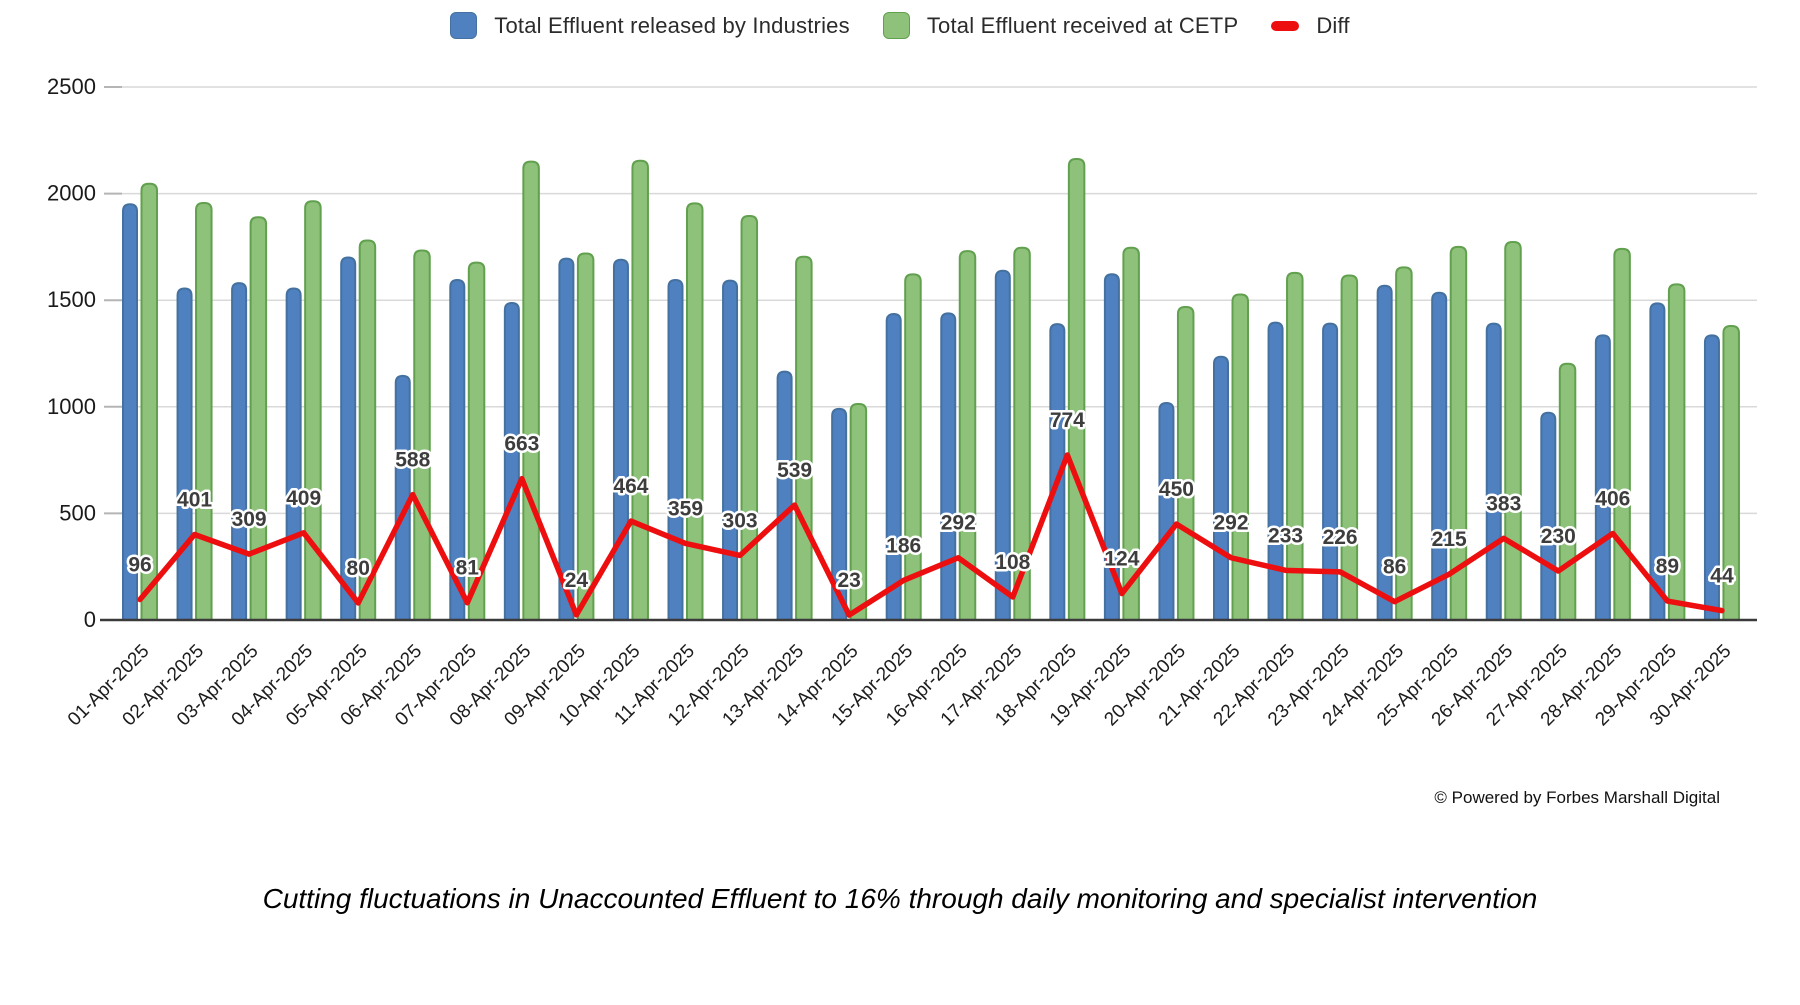  What do you see at coordinates (740, 520) in the screenshot?
I see `diff-value-label: 303` at bounding box center [740, 520].